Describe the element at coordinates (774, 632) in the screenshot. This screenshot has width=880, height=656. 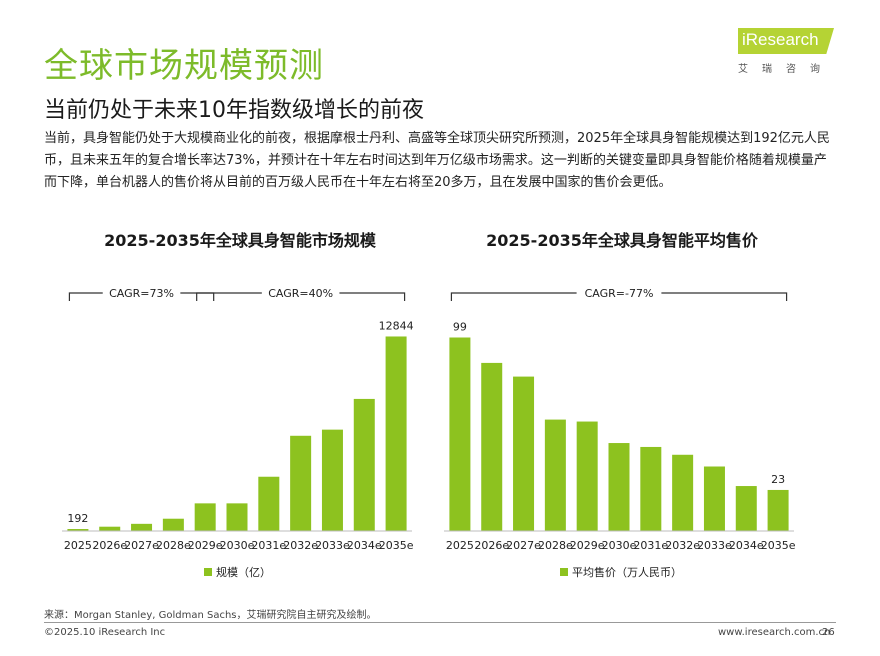
I see `website-link: www.iresearch.com.cn` at that location.